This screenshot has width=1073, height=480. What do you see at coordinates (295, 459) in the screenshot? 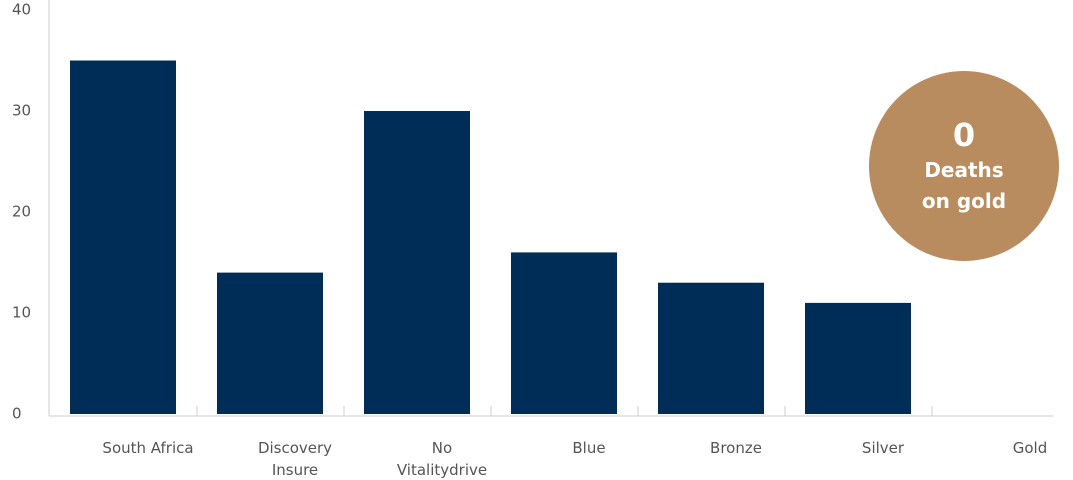
I see `x-tick-label: Discovery Insure` at bounding box center [295, 459].